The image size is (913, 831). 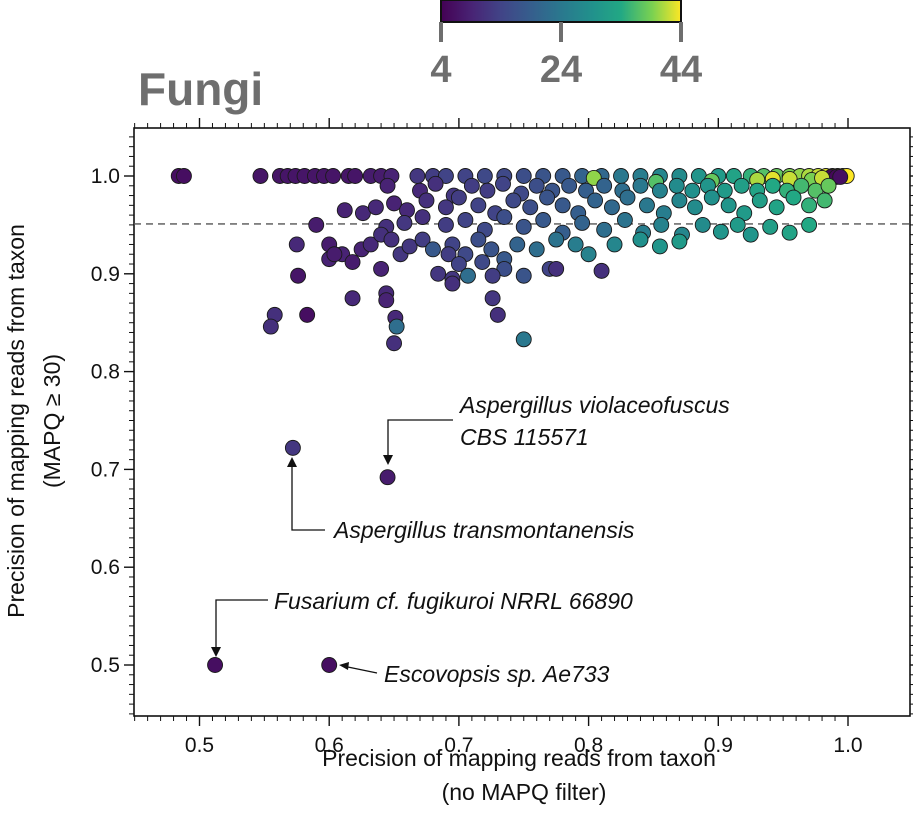 I want to click on annotation-violaceofuscus-line2: CBS 115571, so click(x=524, y=437).